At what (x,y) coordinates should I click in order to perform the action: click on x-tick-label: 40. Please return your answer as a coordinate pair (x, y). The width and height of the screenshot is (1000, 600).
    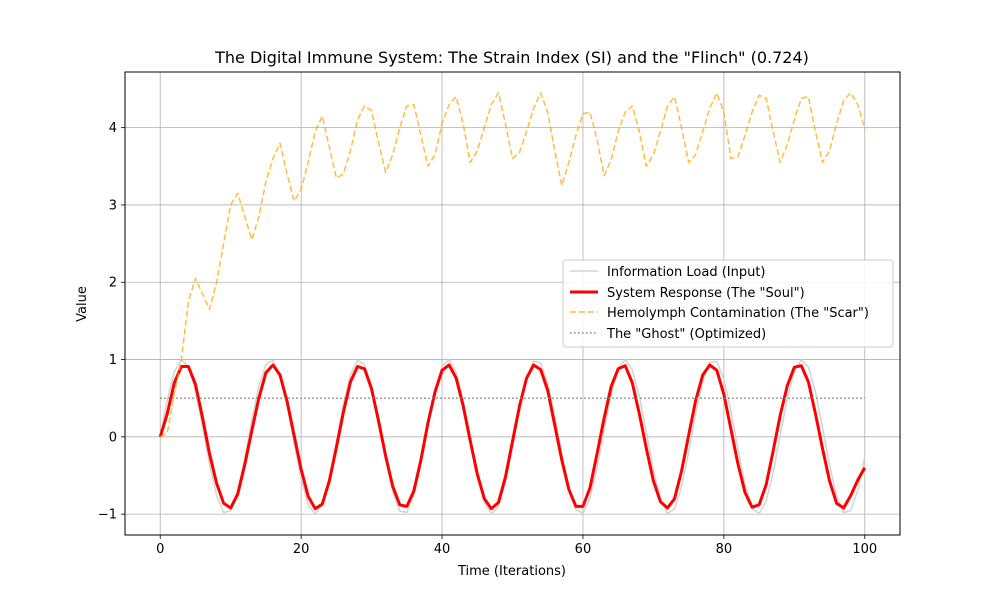
    Looking at the image, I should click on (442, 549).